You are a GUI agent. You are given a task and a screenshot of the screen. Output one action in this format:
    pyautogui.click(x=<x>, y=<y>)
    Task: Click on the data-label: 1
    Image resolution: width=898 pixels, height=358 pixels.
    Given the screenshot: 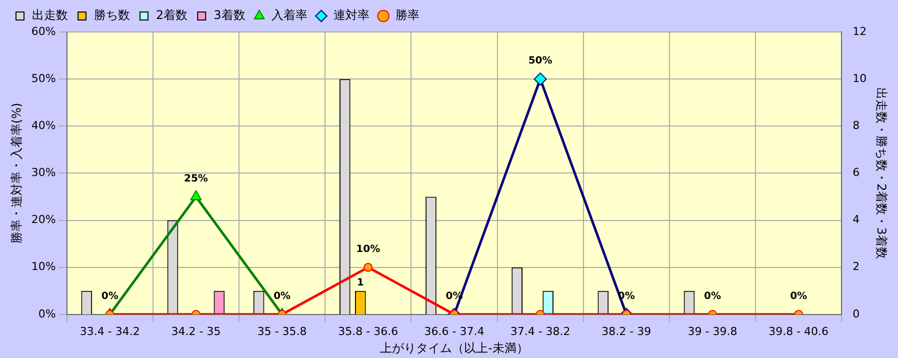 What is the action you would take?
    pyautogui.click(x=360, y=282)
    